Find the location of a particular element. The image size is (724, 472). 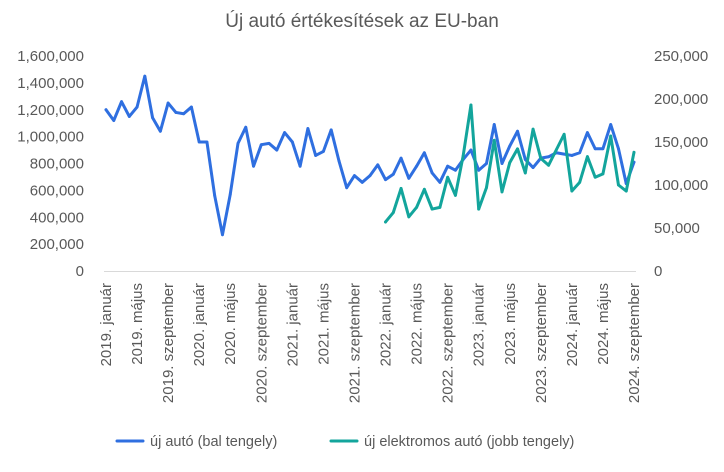

x-axis-tick-label: 2020. január is located at coordinates (199, 324).